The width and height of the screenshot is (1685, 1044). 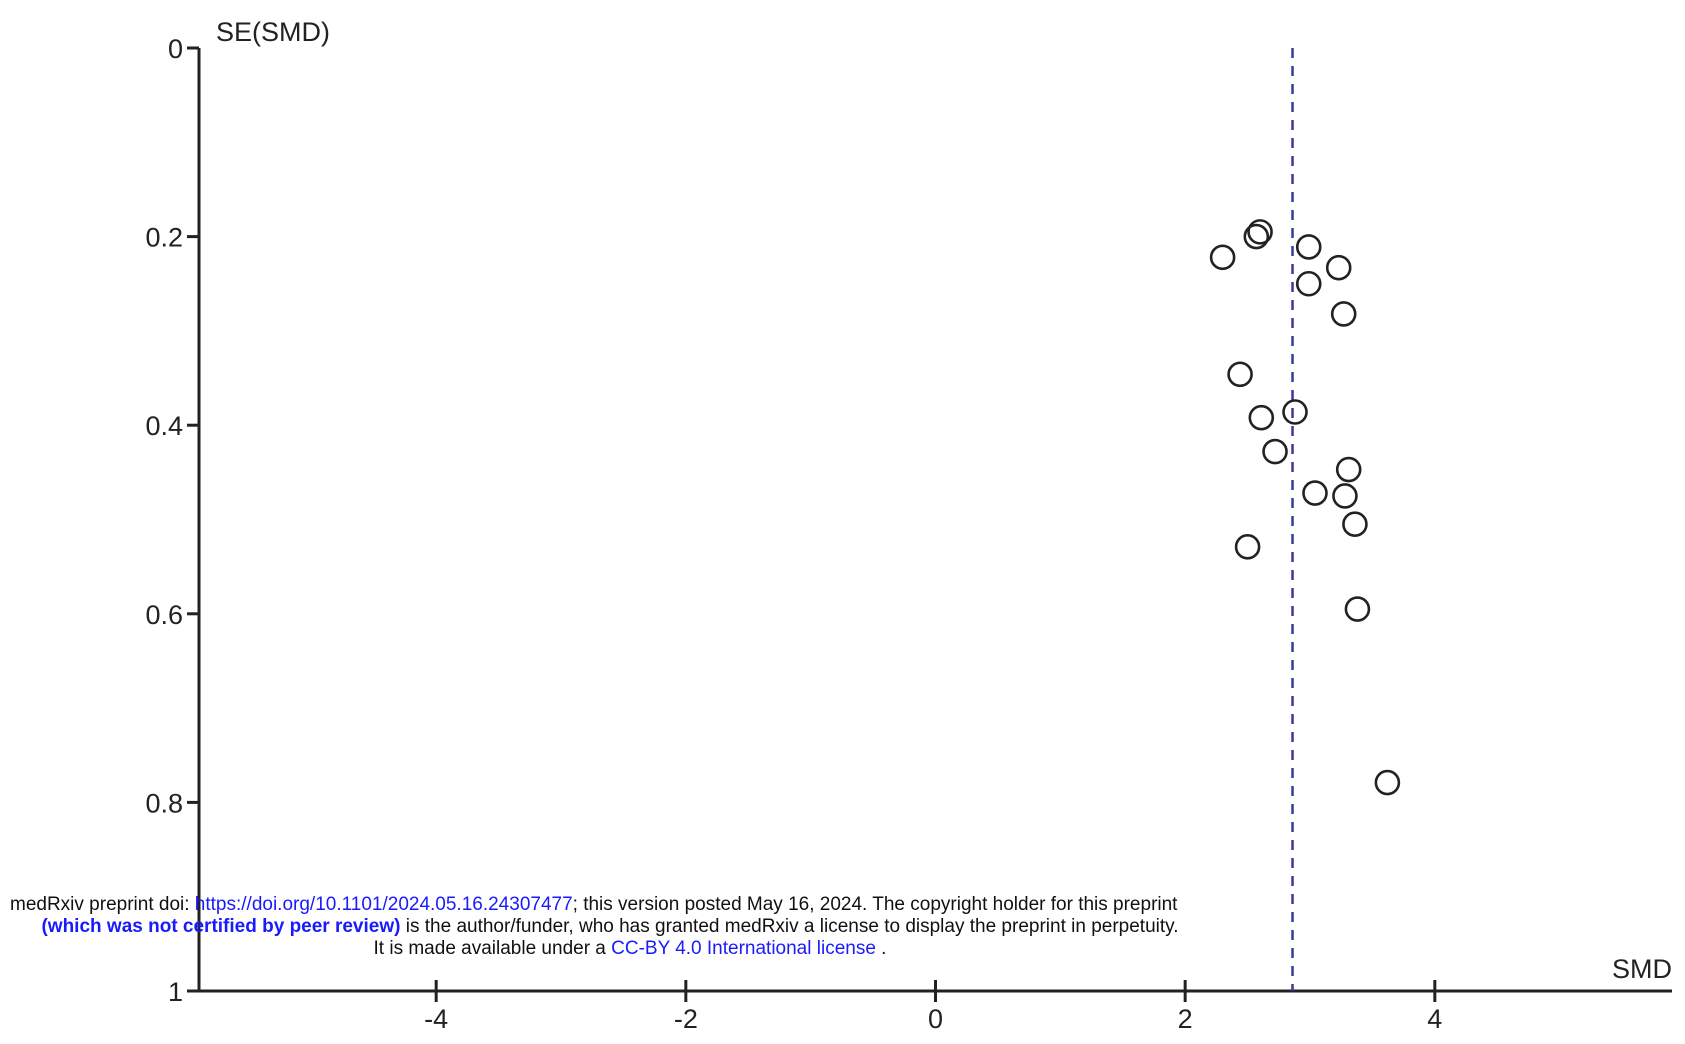 What do you see at coordinates (164, 803) in the screenshot?
I see `y-tick-label: 0.8` at bounding box center [164, 803].